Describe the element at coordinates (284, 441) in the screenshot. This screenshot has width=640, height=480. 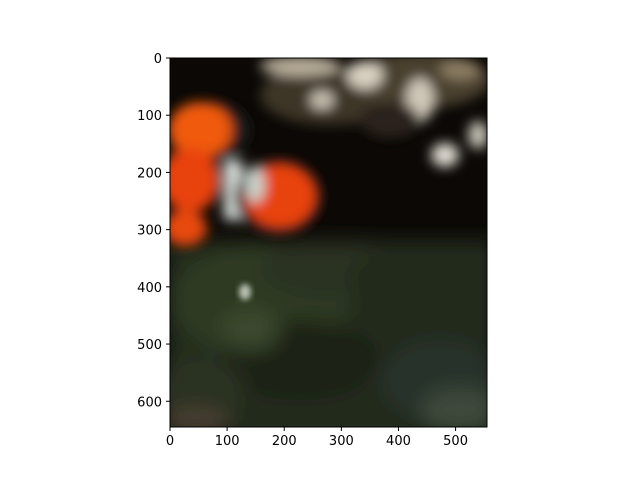
I see `x-tick-label: 200` at that location.